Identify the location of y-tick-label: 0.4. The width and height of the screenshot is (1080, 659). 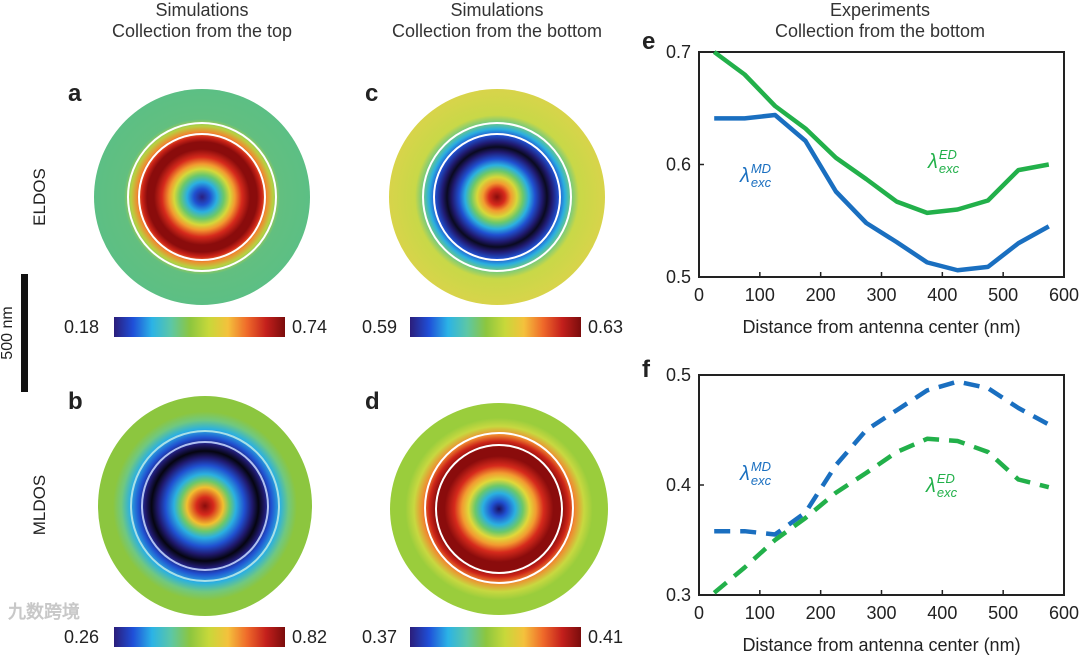
(678, 485).